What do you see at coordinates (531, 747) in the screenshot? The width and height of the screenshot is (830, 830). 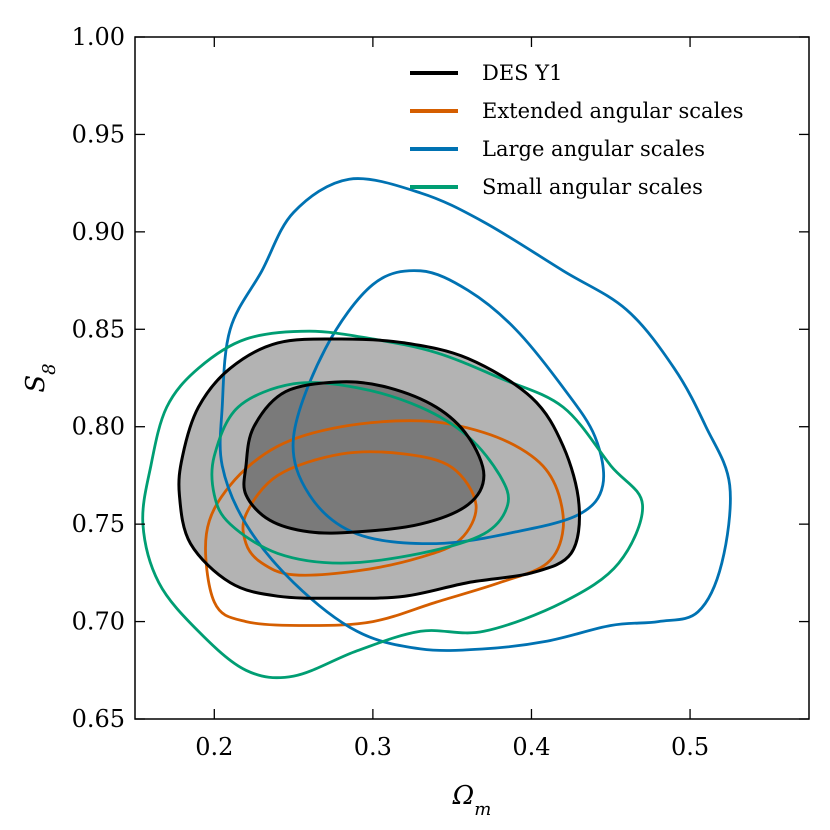 I see `x-tick-label: 0.4` at bounding box center [531, 747].